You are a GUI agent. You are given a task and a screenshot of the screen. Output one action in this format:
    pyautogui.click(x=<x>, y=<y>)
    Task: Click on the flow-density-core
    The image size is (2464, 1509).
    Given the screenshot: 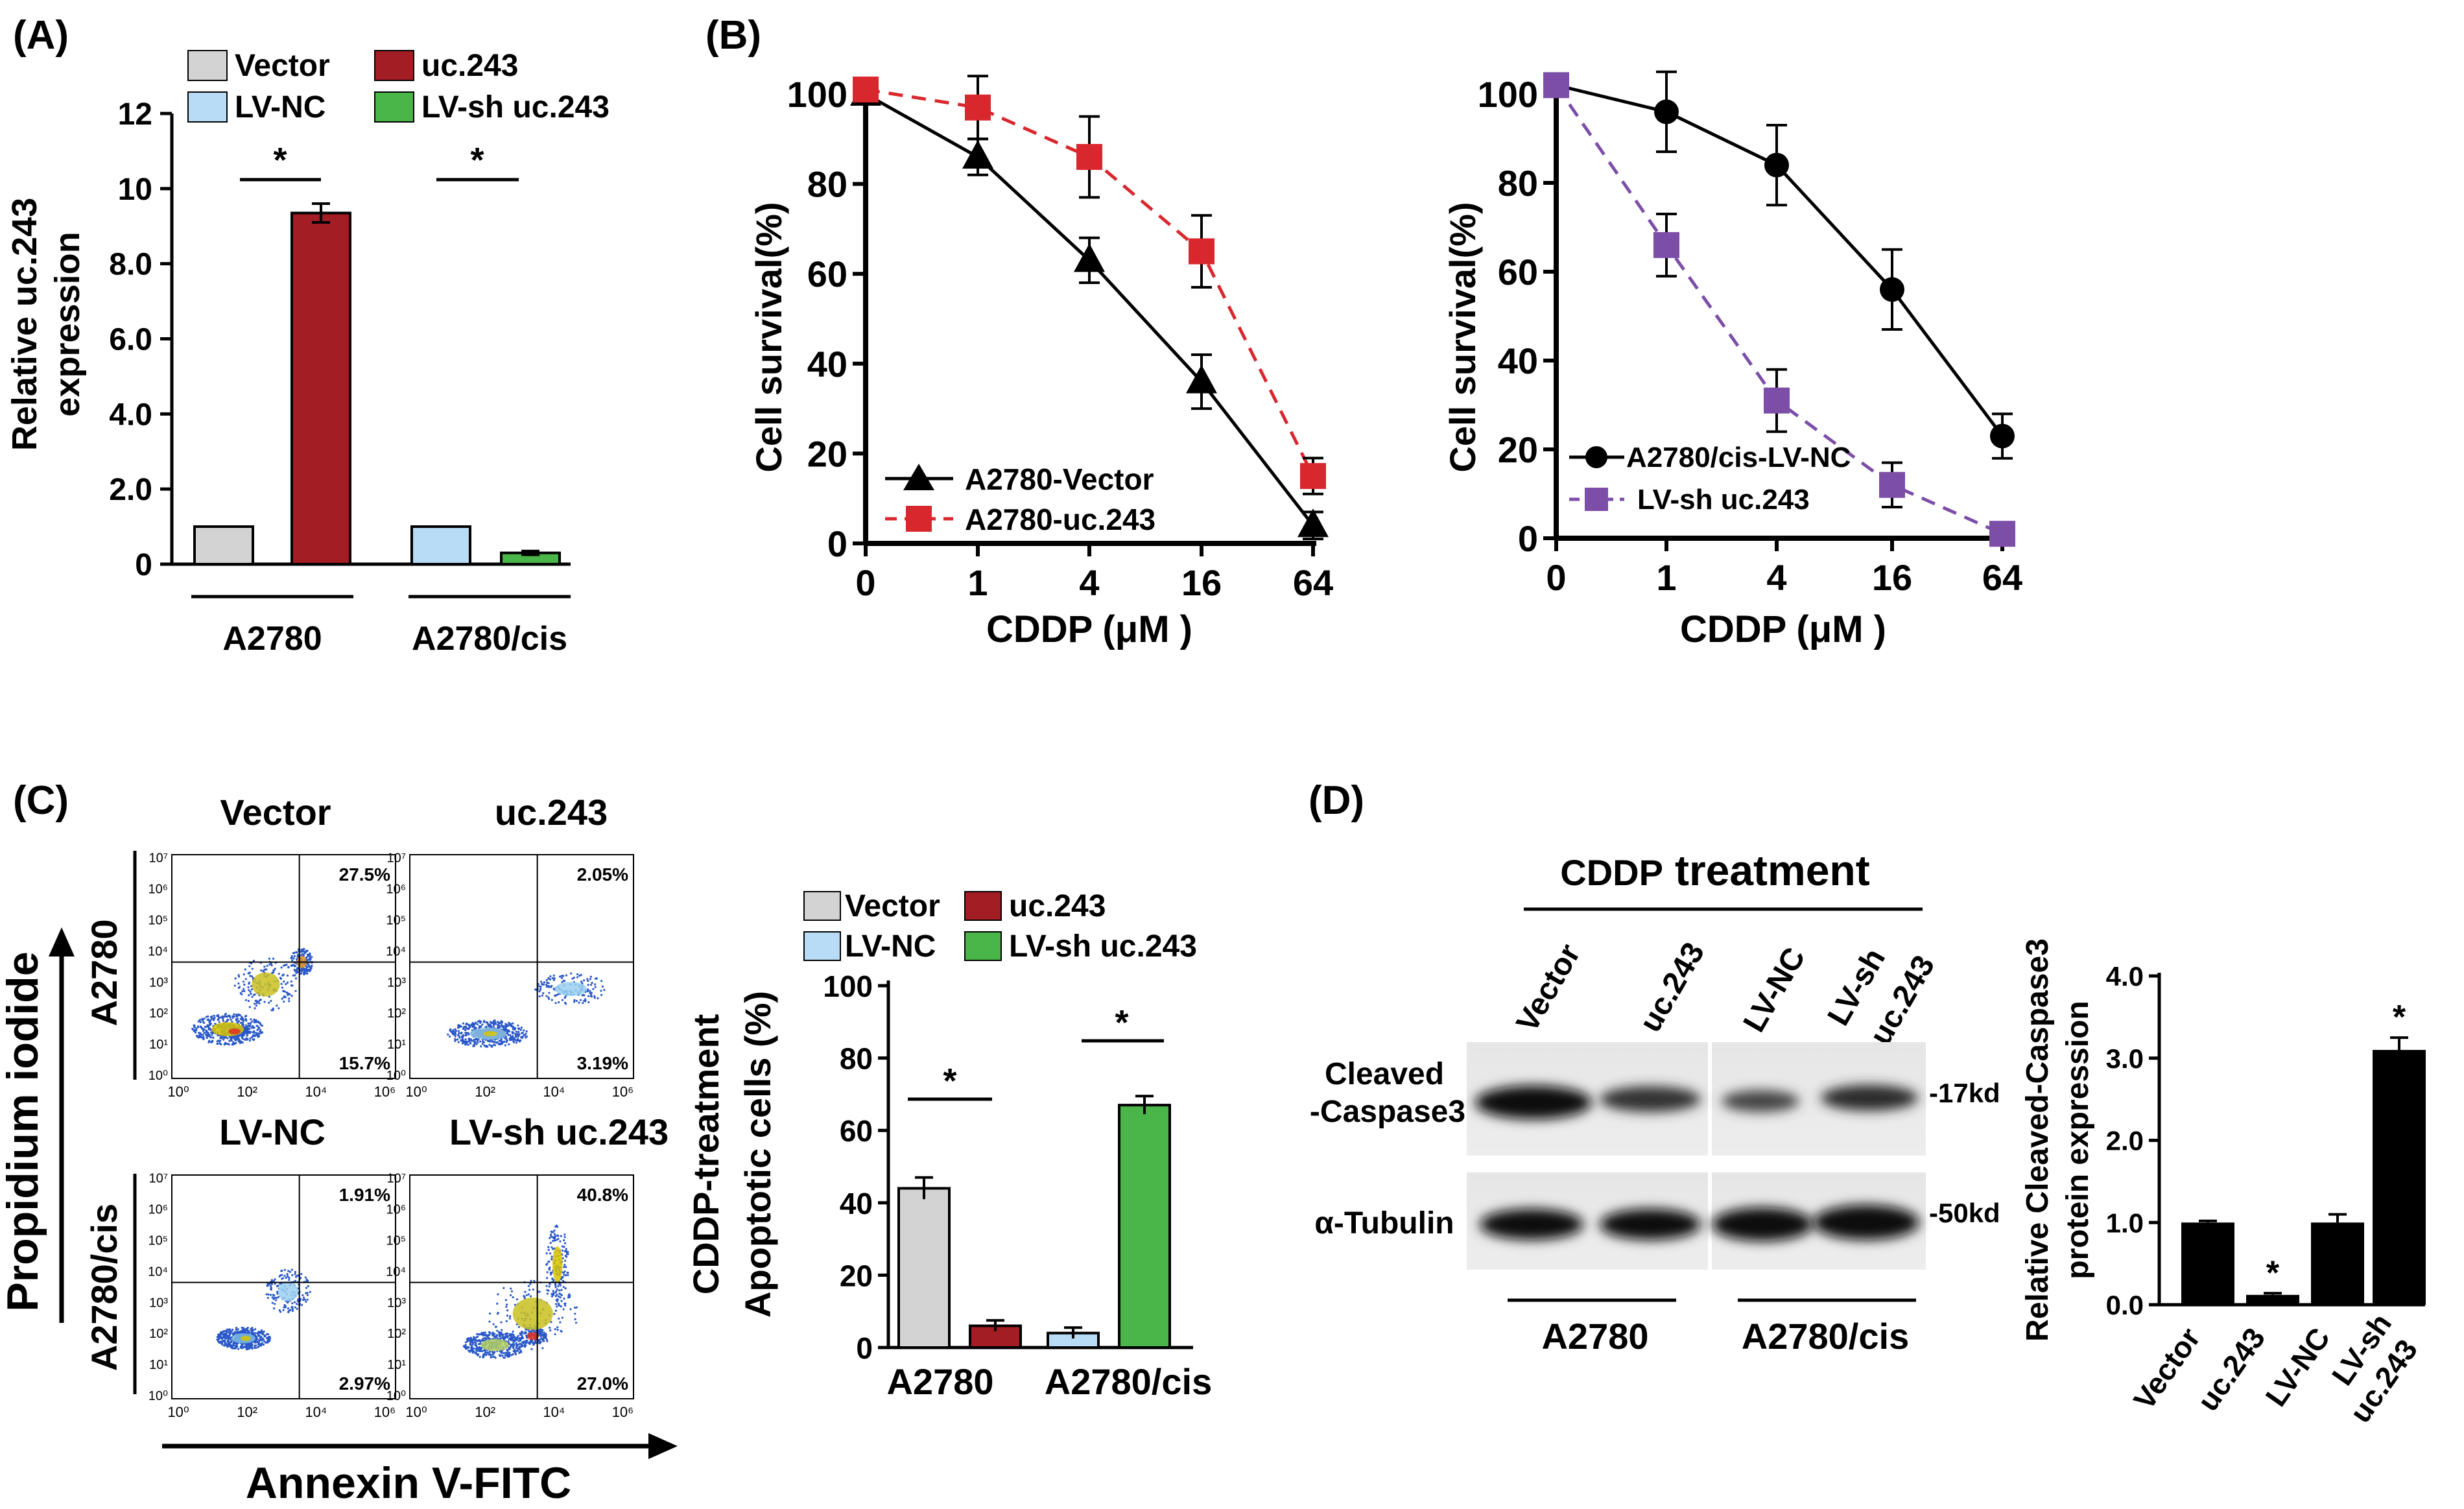 What is the action you would take?
    pyautogui.click(x=246, y=1338)
    